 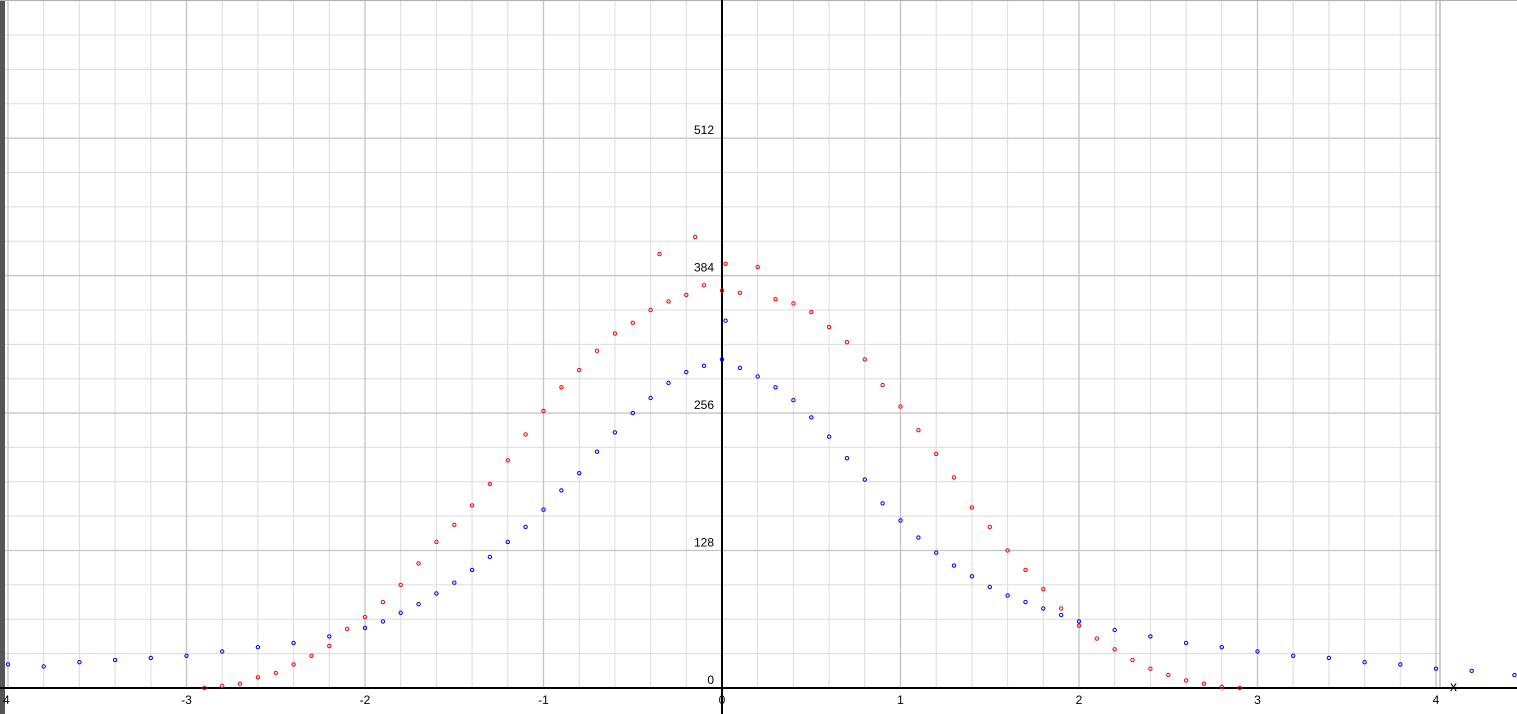 What do you see at coordinates (704, 268) in the screenshot?
I see `y-tick-label: 384` at bounding box center [704, 268].